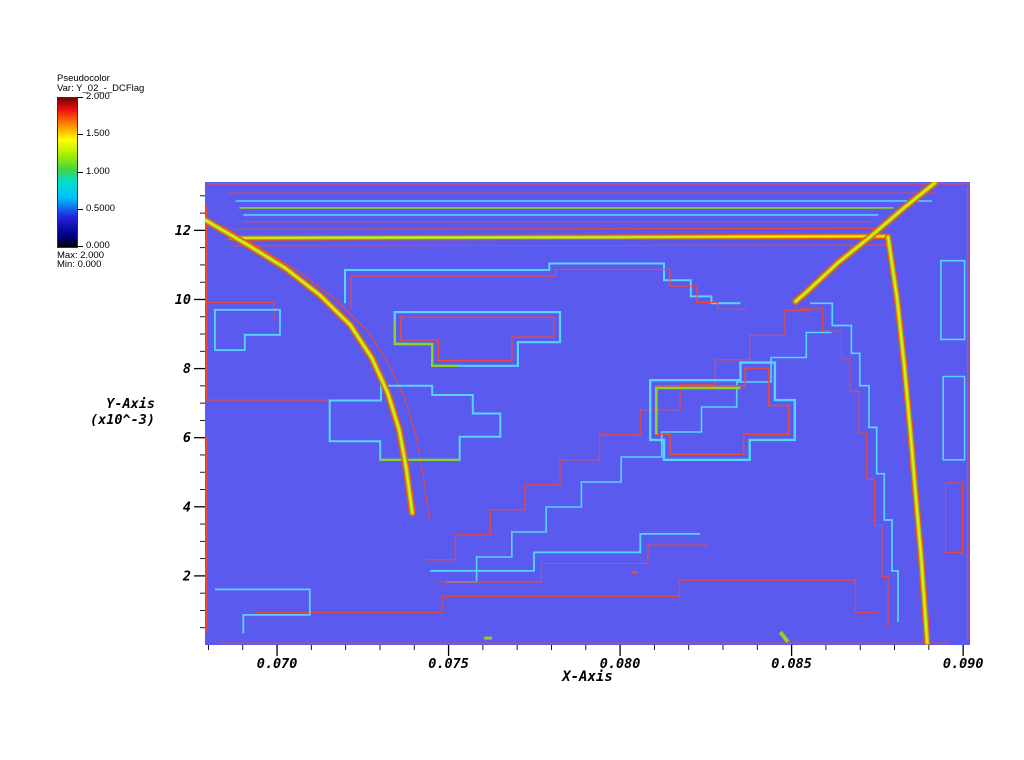 The width and height of the screenshot is (1024, 760). Describe the element at coordinates (325, 372) in the screenshot. I see `contour-left-streak-red-inner` at that location.